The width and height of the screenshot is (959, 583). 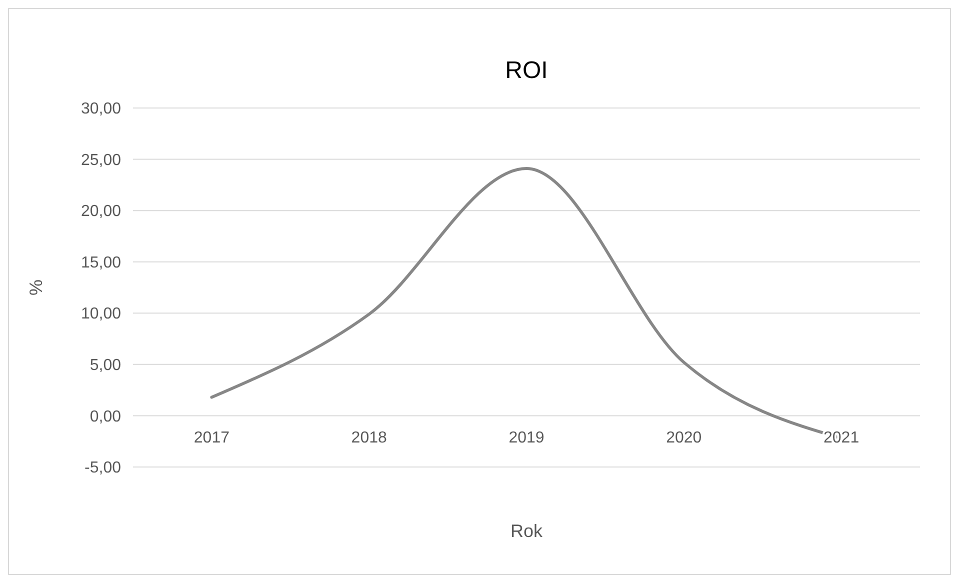 I want to click on x-axis-title: Rok, so click(x=527, y=531).